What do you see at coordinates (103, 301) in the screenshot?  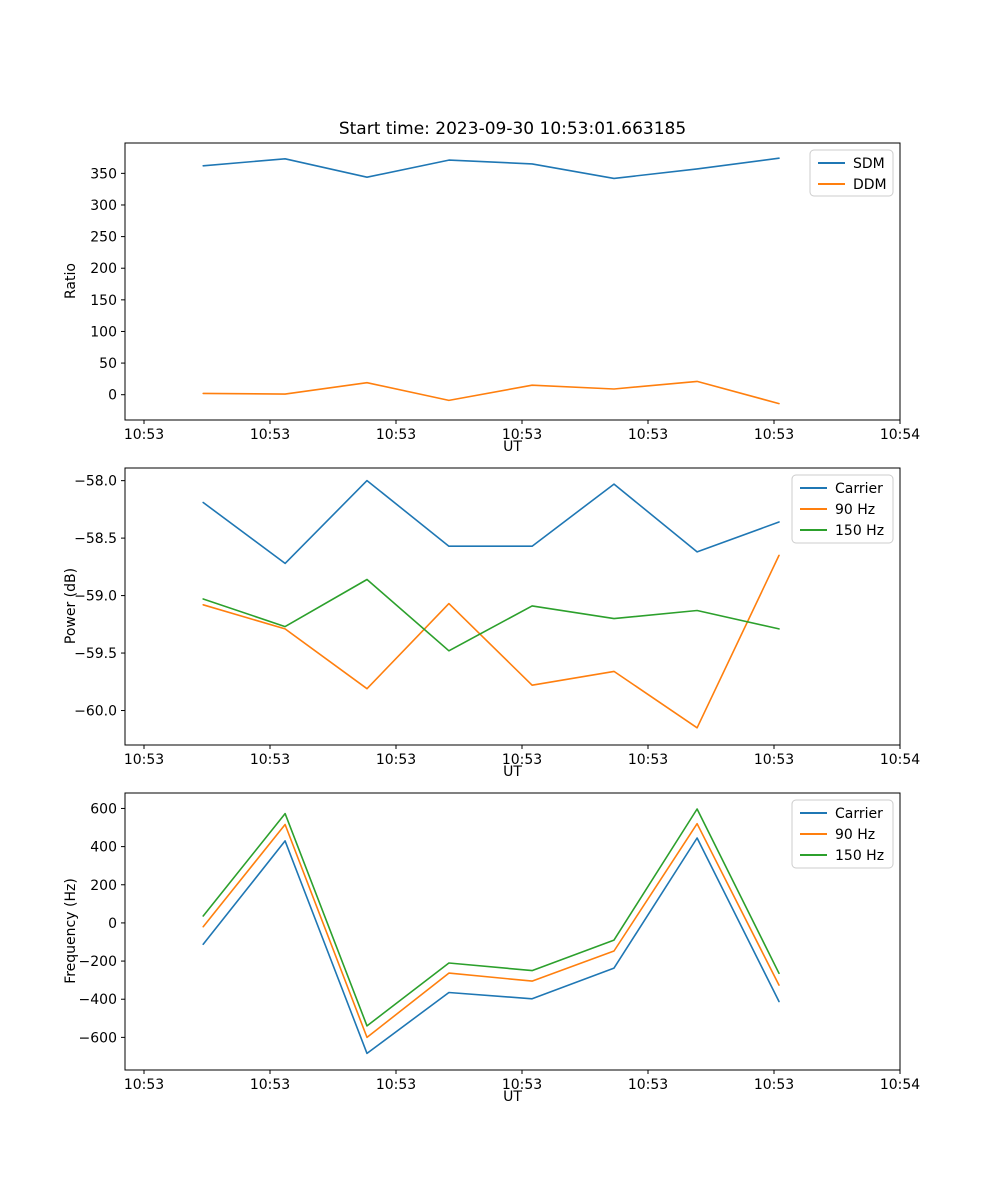 I see `plot0-y-tick-label: 150` at bounding box center [103, 301].